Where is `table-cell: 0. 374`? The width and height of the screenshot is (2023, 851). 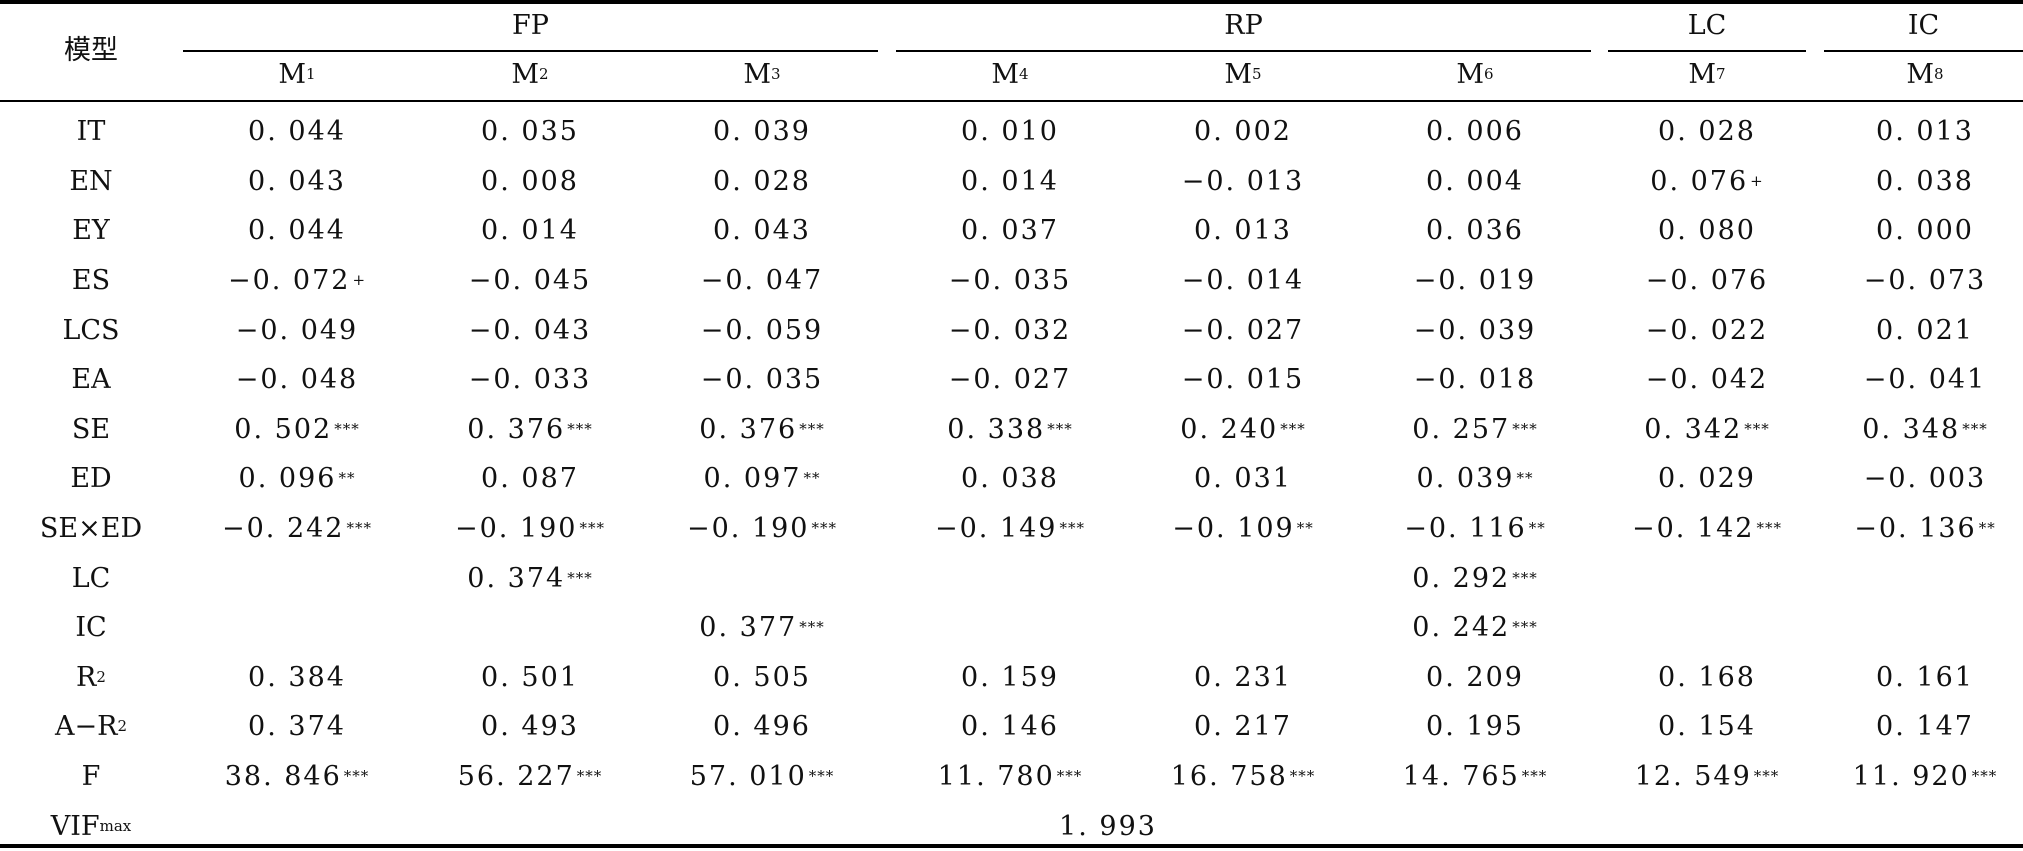 table-cell: 0. 374 is located at coordinates (297, 727).